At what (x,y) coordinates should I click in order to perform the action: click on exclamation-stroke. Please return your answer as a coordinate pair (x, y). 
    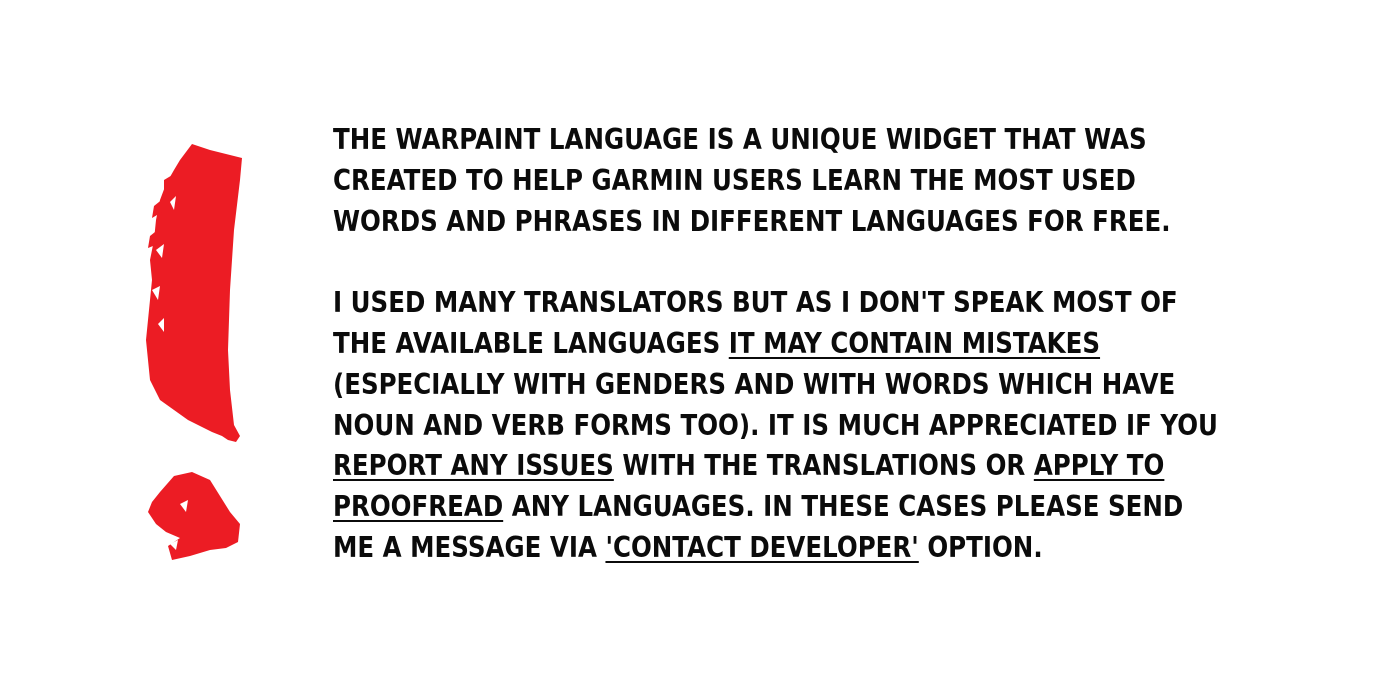
    Looking at the image, I should click on (194, 293).